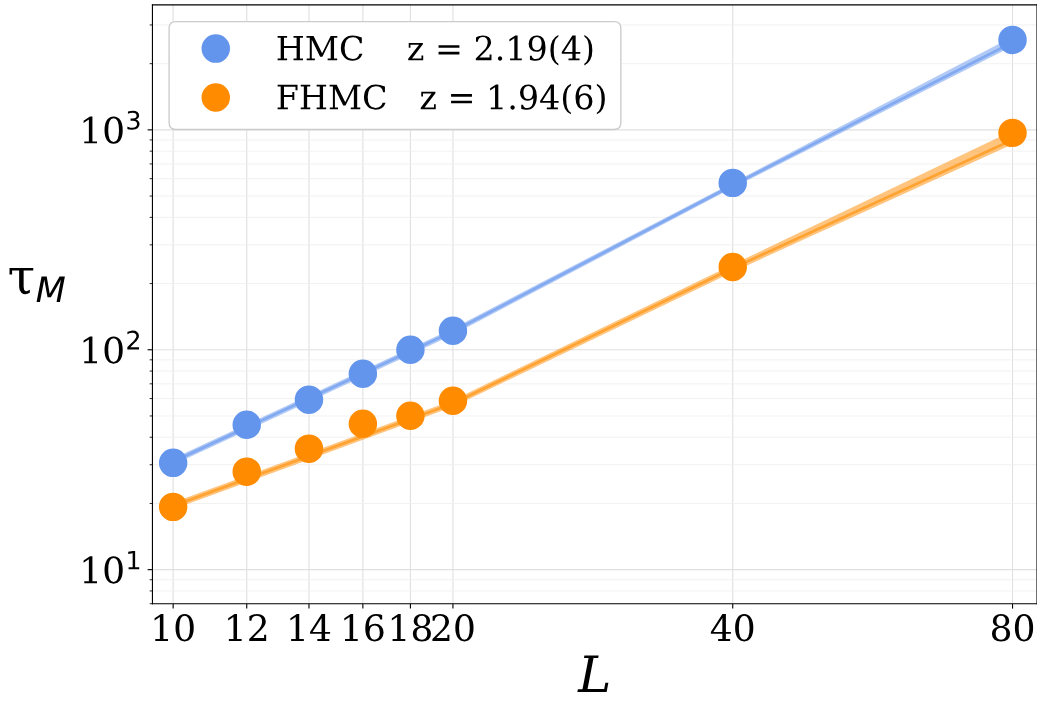 This screenshot has width=1037, height=702. I want to click on y-axis-title: τ$_{M}$, so click(37, 285).